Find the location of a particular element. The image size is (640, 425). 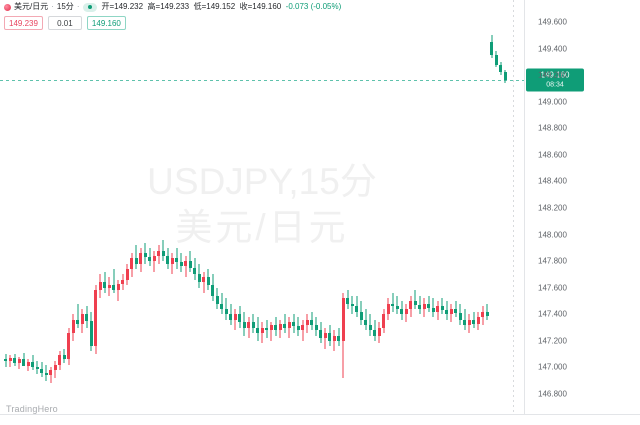

symbol-pair-icon is located at coordinates (7, 7).